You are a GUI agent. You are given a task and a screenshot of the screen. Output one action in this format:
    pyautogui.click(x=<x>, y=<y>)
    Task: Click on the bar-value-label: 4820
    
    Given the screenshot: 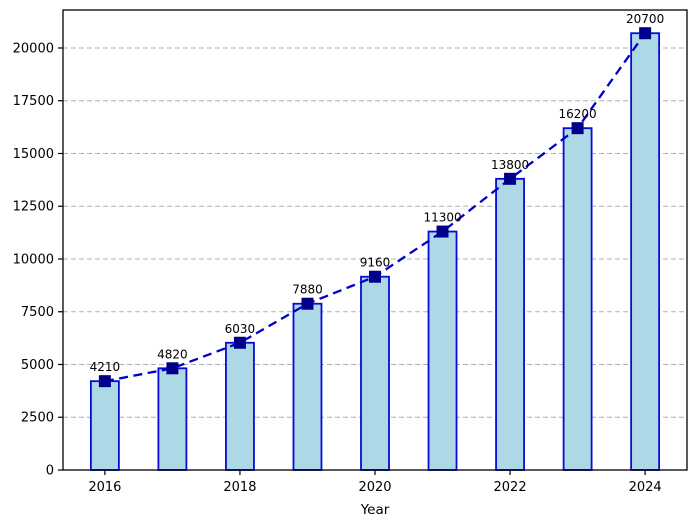 What is the action you would take?
    pyautogui.click(x=172, y=354)
    